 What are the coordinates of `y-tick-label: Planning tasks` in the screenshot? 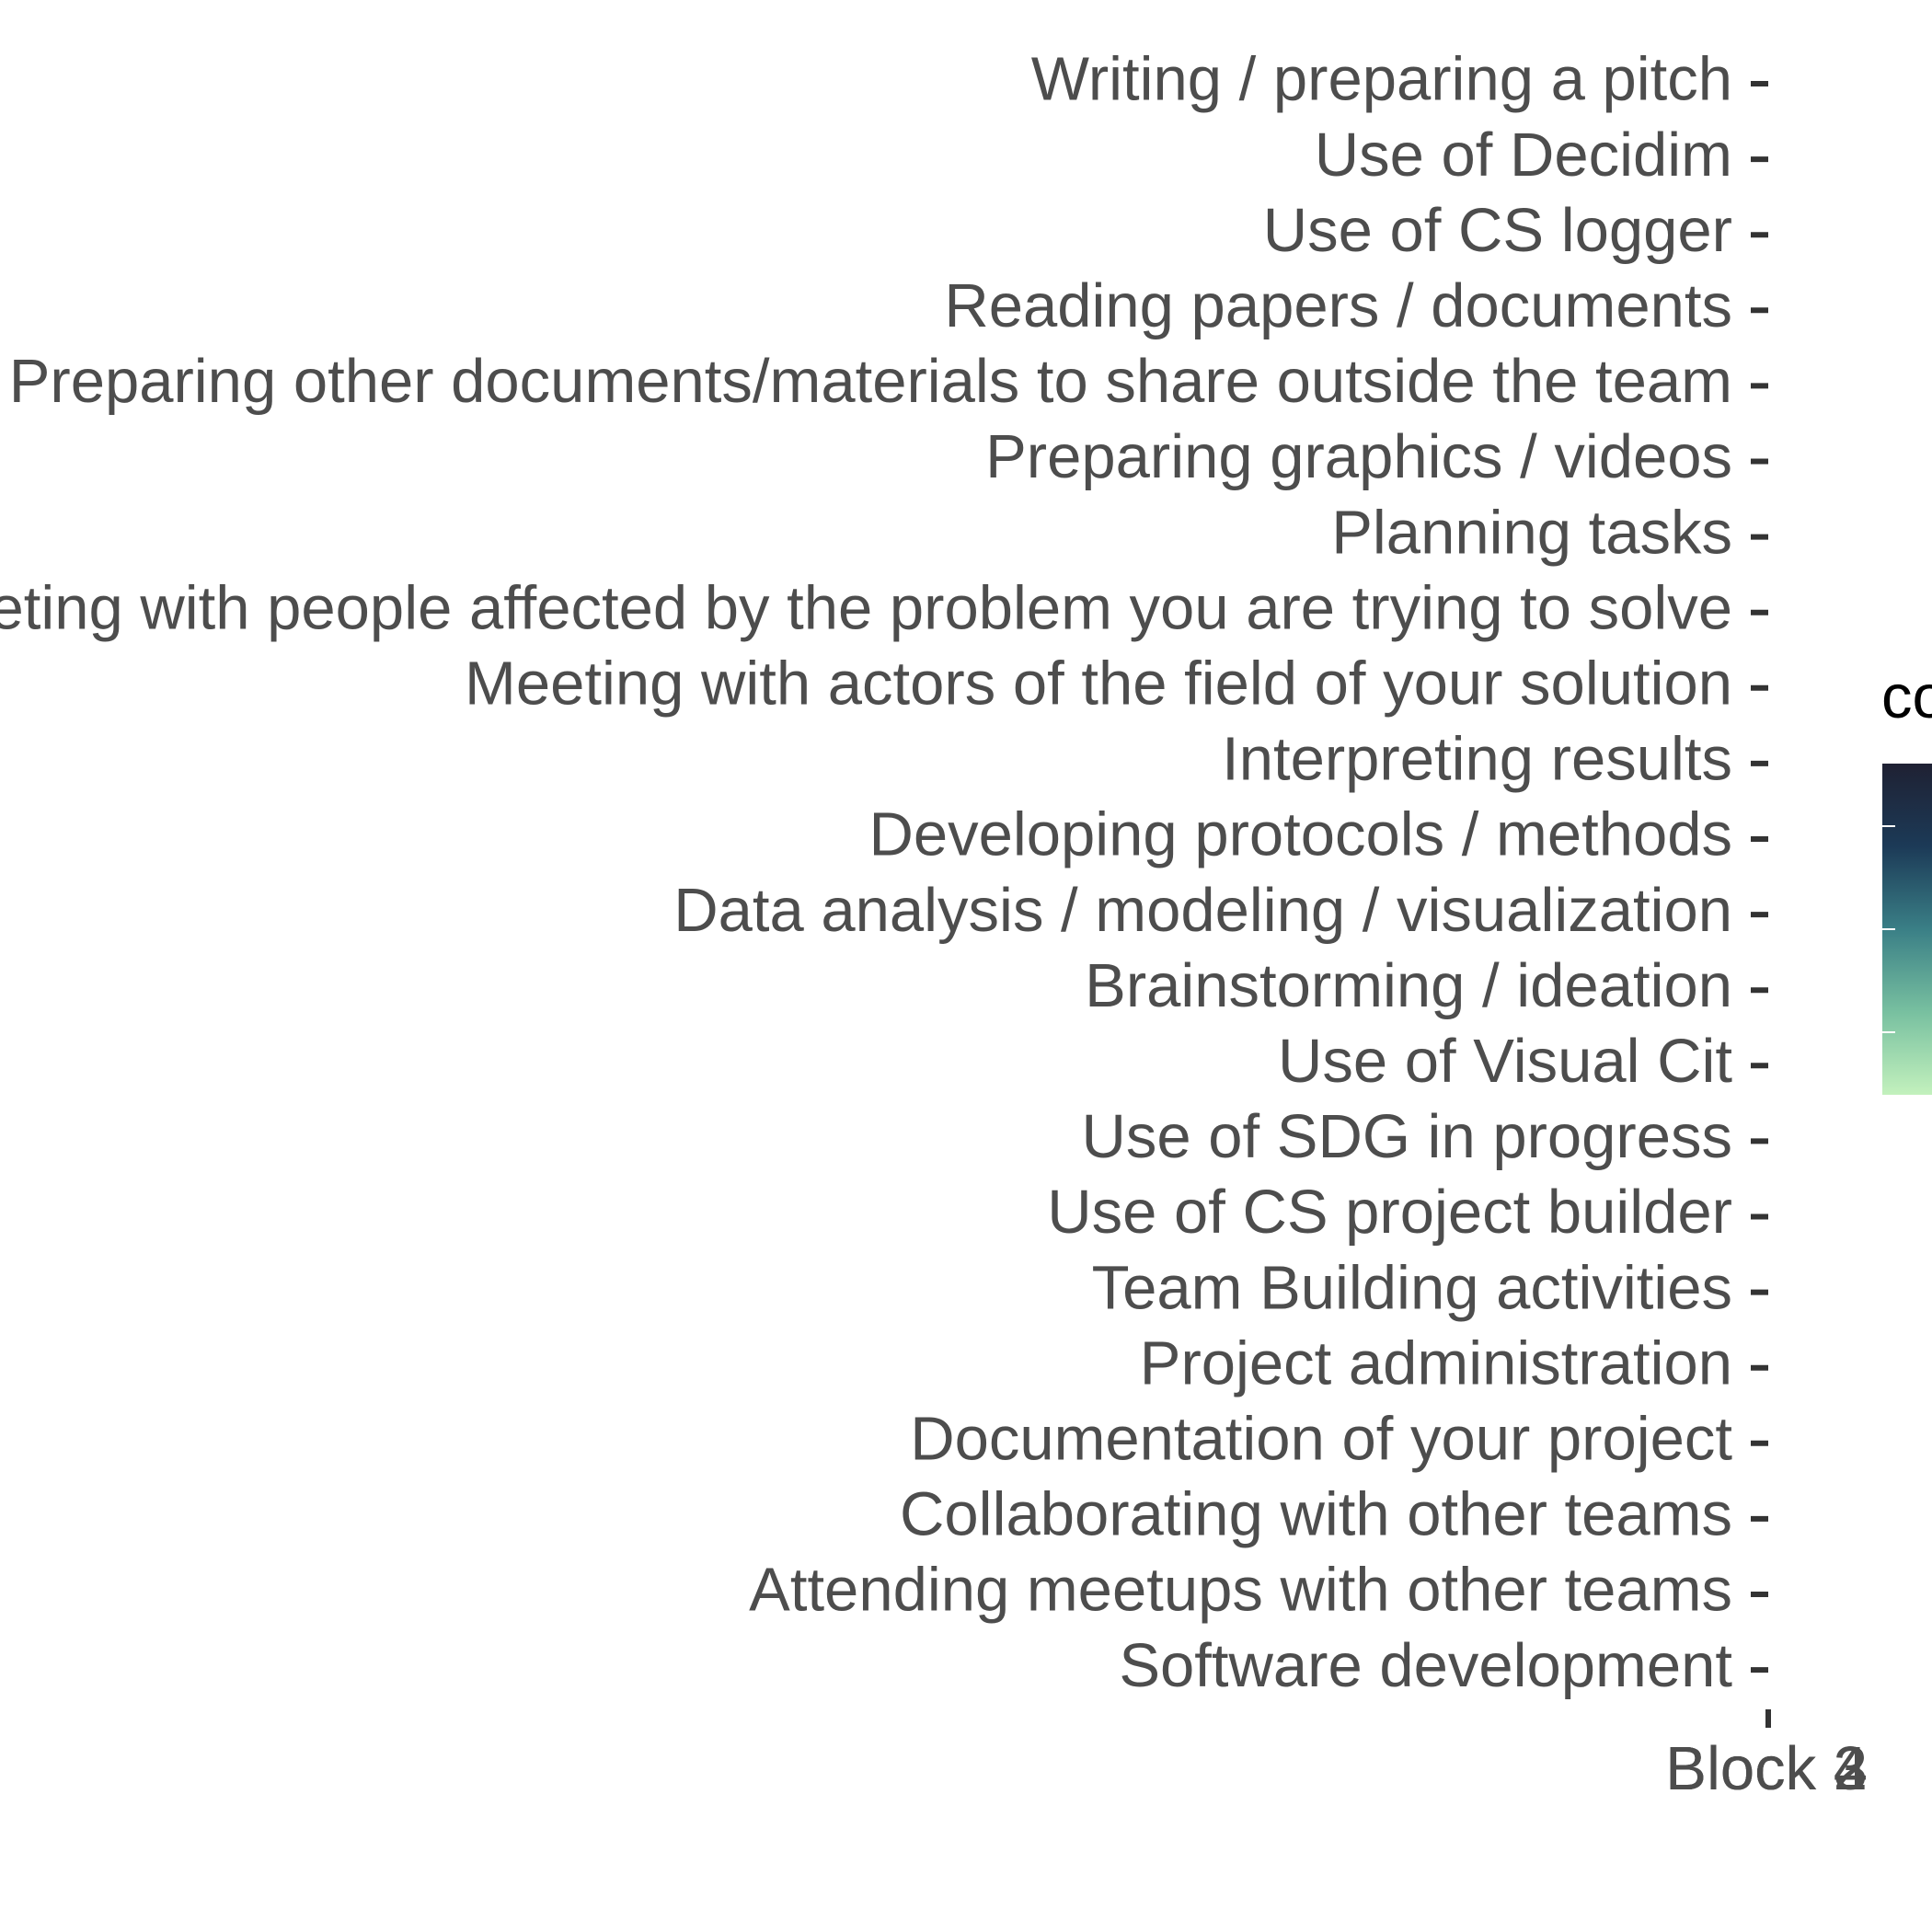 It's located at (1531, 532).